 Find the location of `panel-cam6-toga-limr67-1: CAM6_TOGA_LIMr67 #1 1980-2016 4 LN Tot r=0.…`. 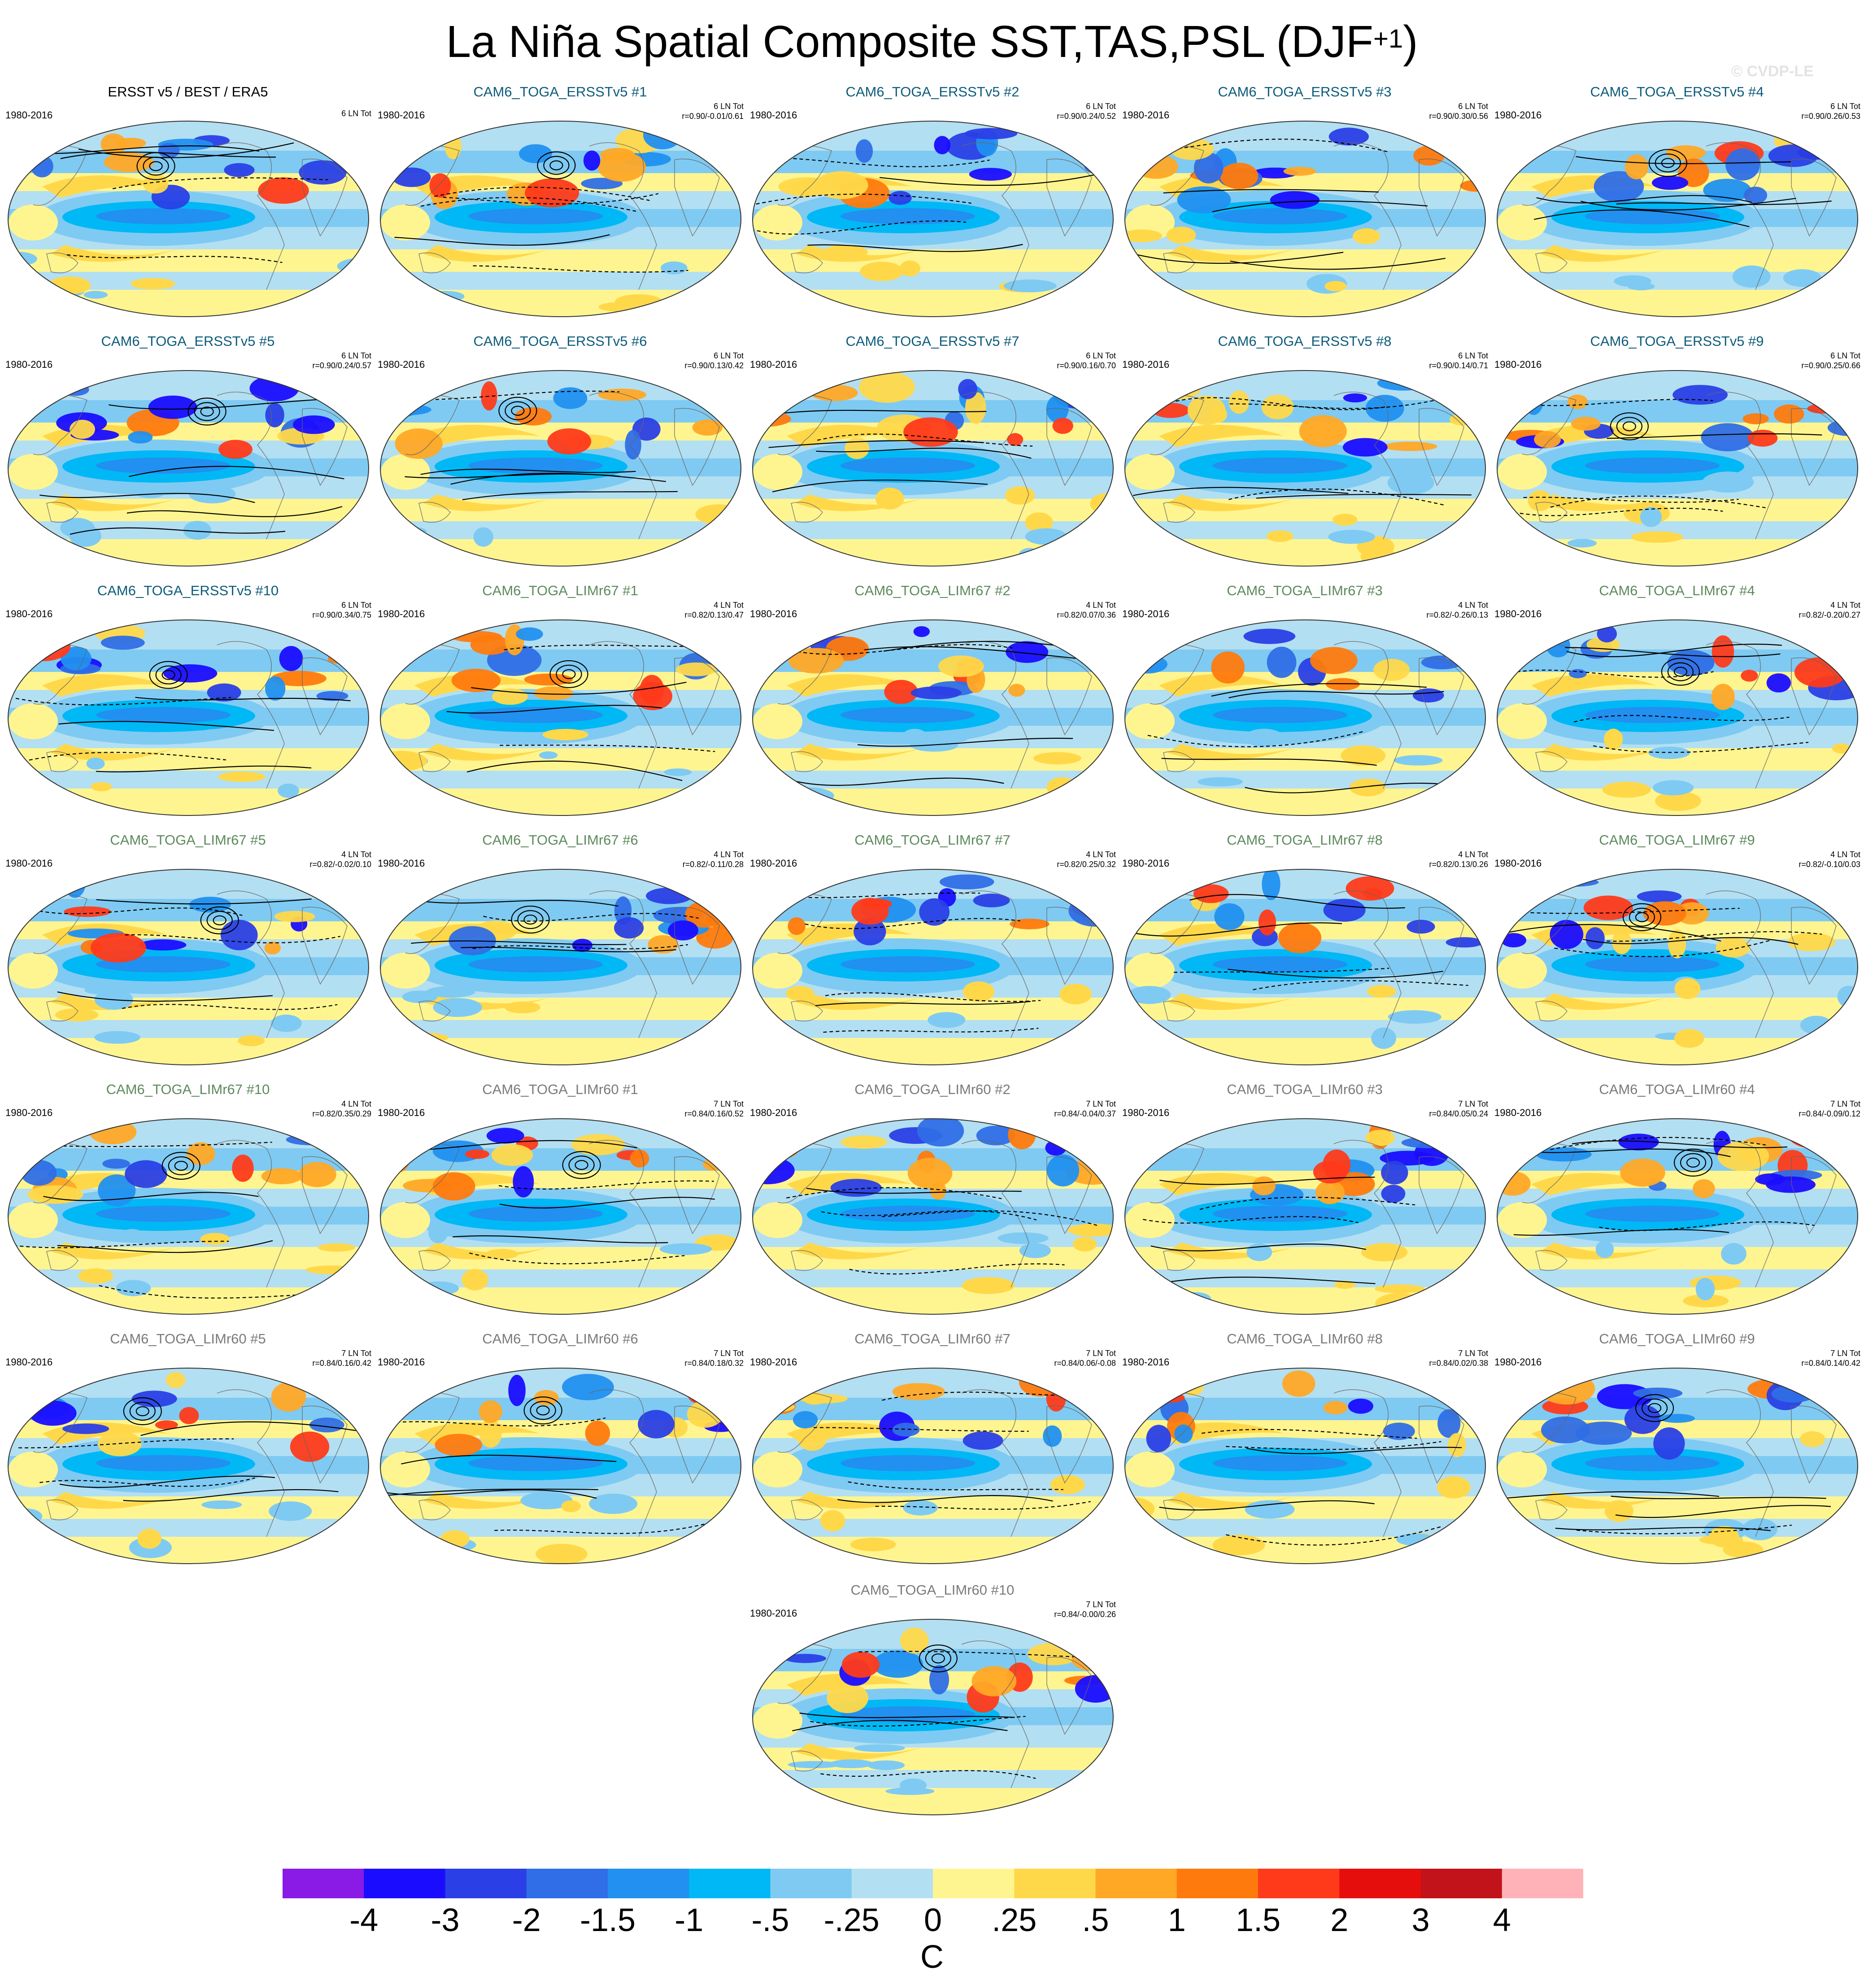

panel-cam6-toga-limr67-1: CAM6_TOGA_LIMr67 #1 1980-2016 4 LN Tot r=0.… is located at coordinates (560, 701).